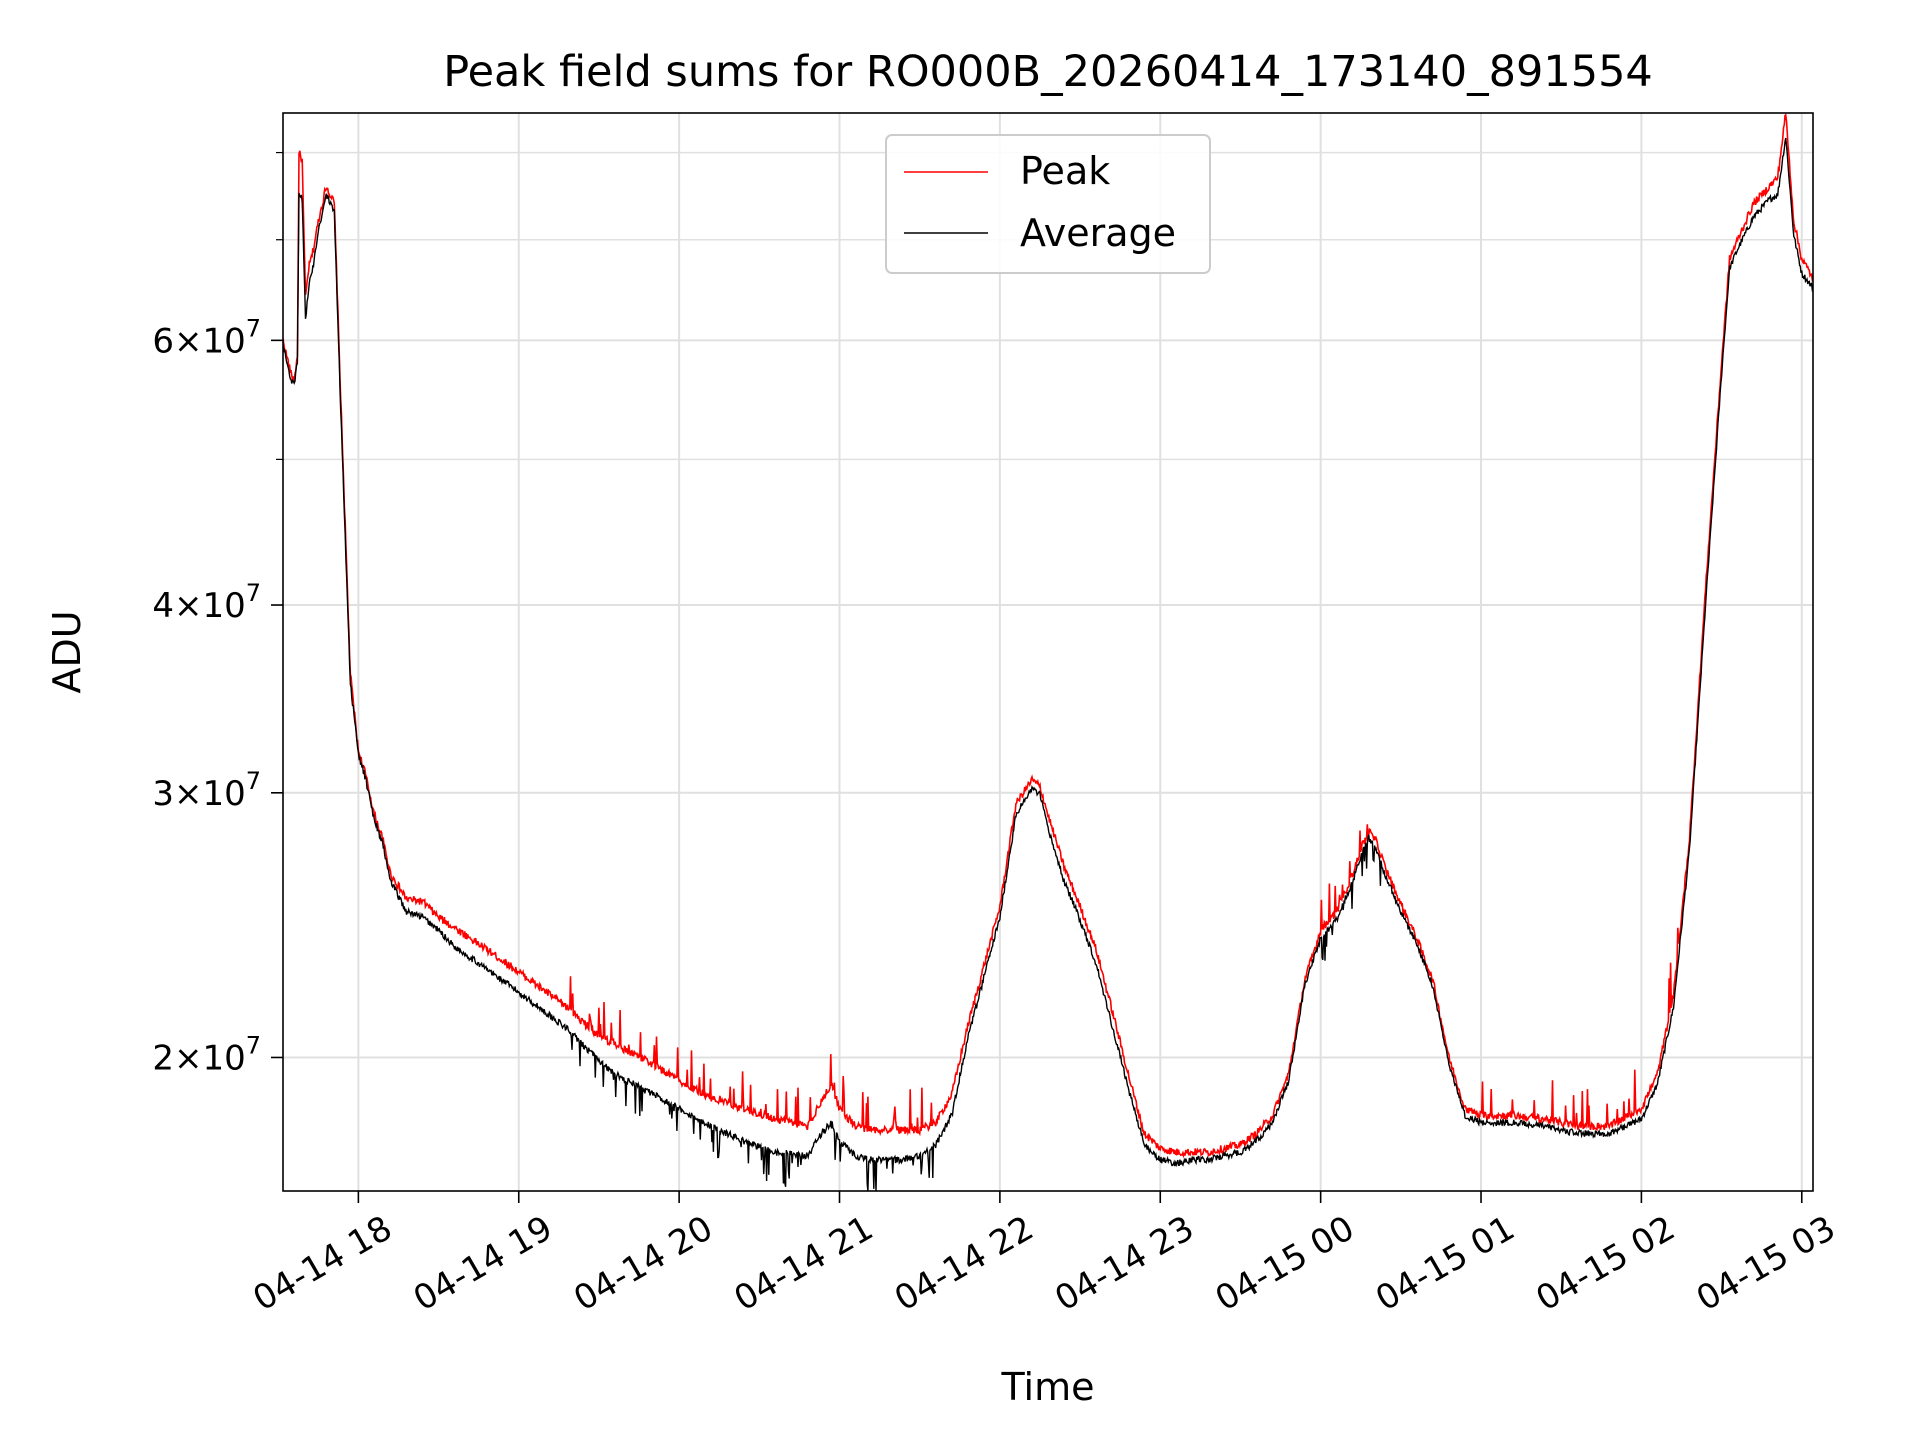 This screenshot has width=1920, height=1440. I want to click on y-tick-mantissa: 6, so click(163, 341).